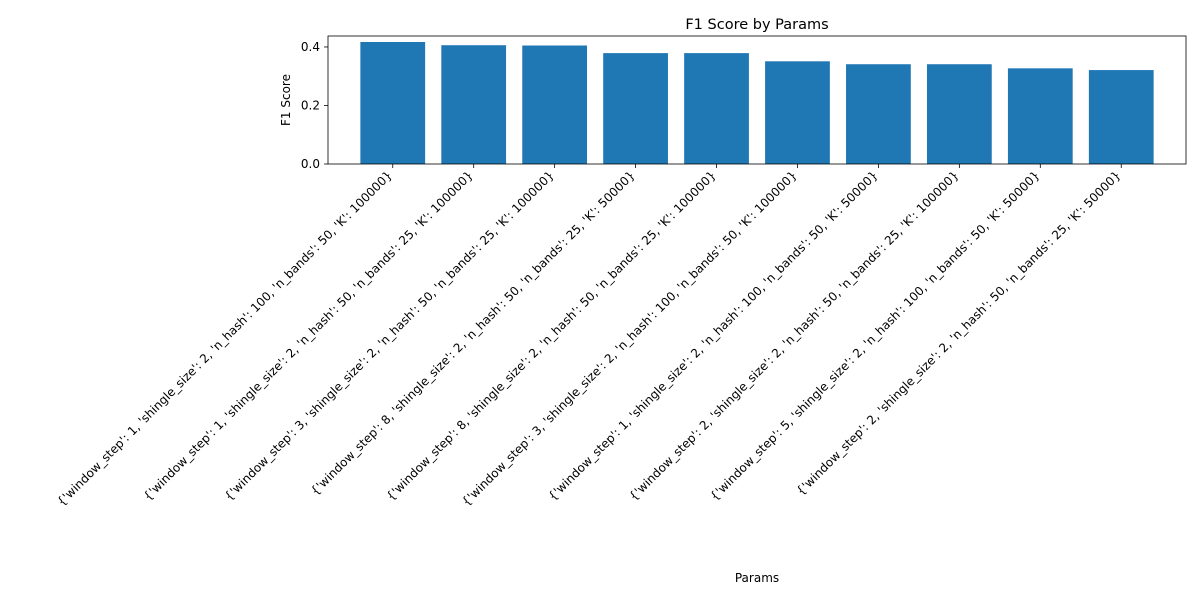  What do you see at coordinates (310, 47) in the screenshot?
I see `y-tick-label: 0.4` at bounding box center [310, 47].